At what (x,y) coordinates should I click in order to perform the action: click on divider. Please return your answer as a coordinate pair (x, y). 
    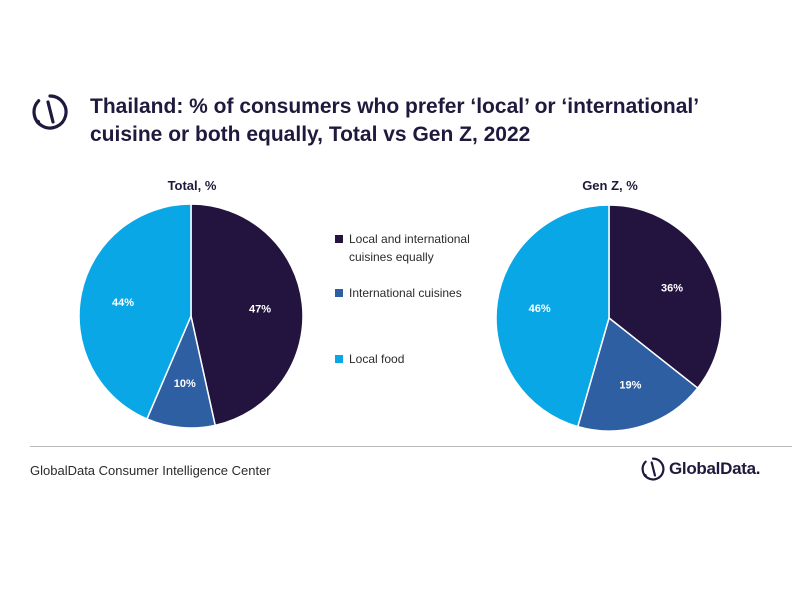
    Looking at the image, I should click on (411, 446).